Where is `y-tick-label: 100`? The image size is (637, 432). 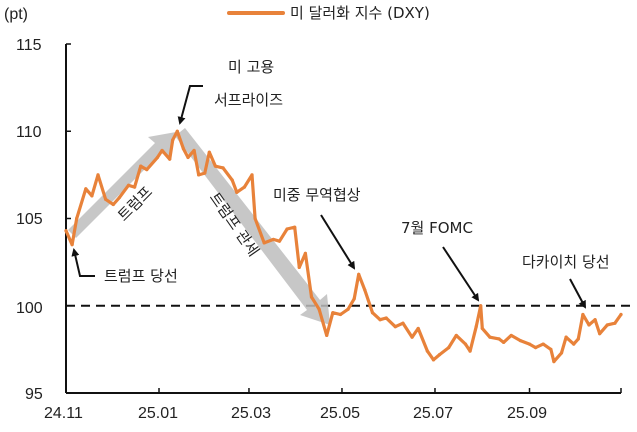 y-tick-label: 100 is located at coordinates (29, 308).